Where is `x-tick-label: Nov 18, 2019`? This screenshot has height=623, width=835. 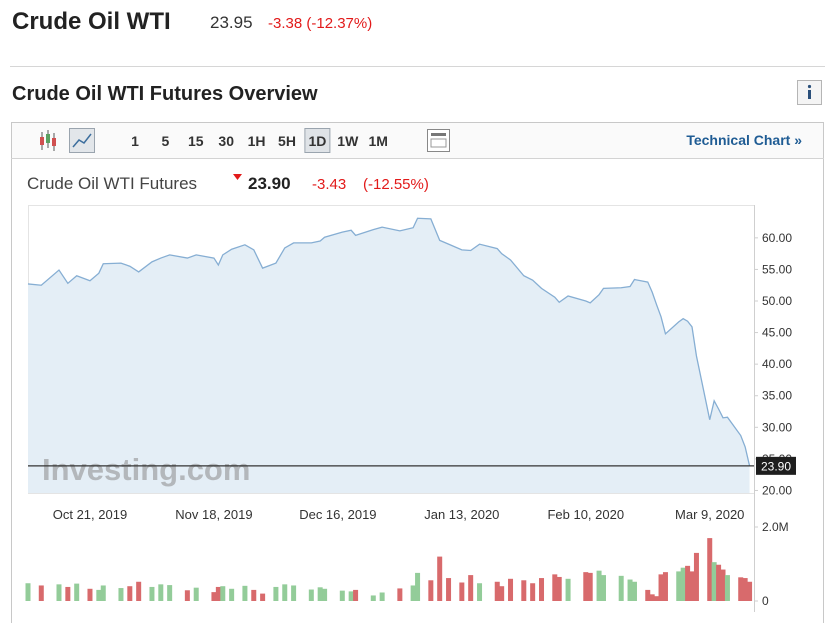 x-tick-label: Nov 18, 2019 is located at coordinates (213, 514).